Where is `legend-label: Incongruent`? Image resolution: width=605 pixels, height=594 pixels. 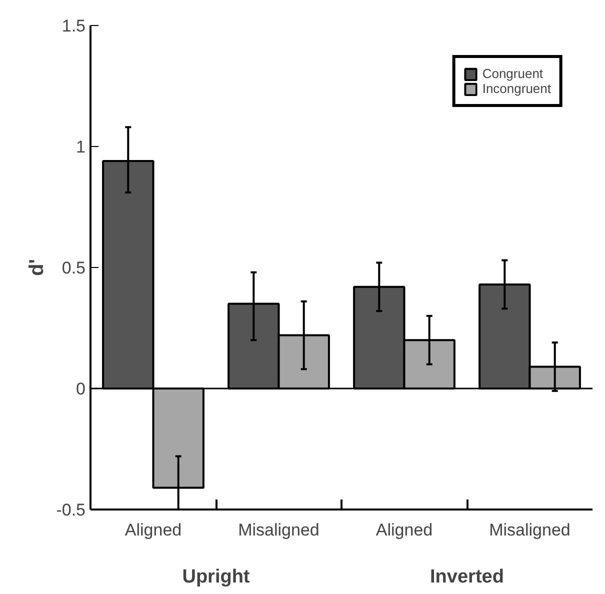
legend-label: Incongruent is located at coordinates (516, 88).